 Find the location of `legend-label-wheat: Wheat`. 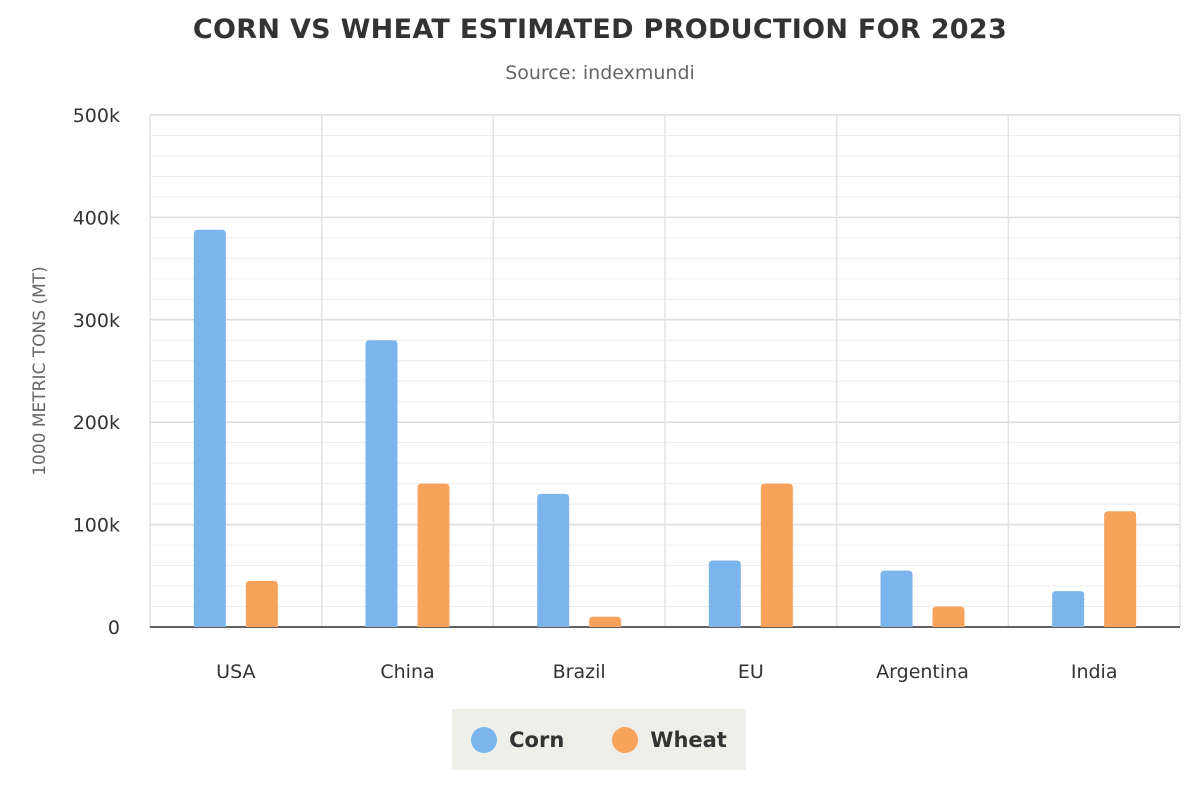

legend-label-wheat: Wheat is located at coordinates (688, 739).